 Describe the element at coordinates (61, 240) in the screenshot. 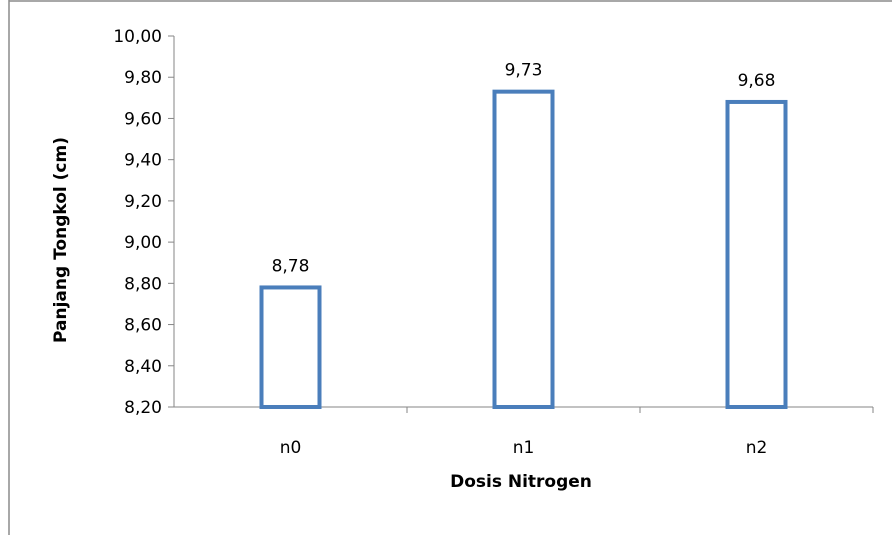

I see `y-axis-title: Panjang Tongkol (cm)` at that location.